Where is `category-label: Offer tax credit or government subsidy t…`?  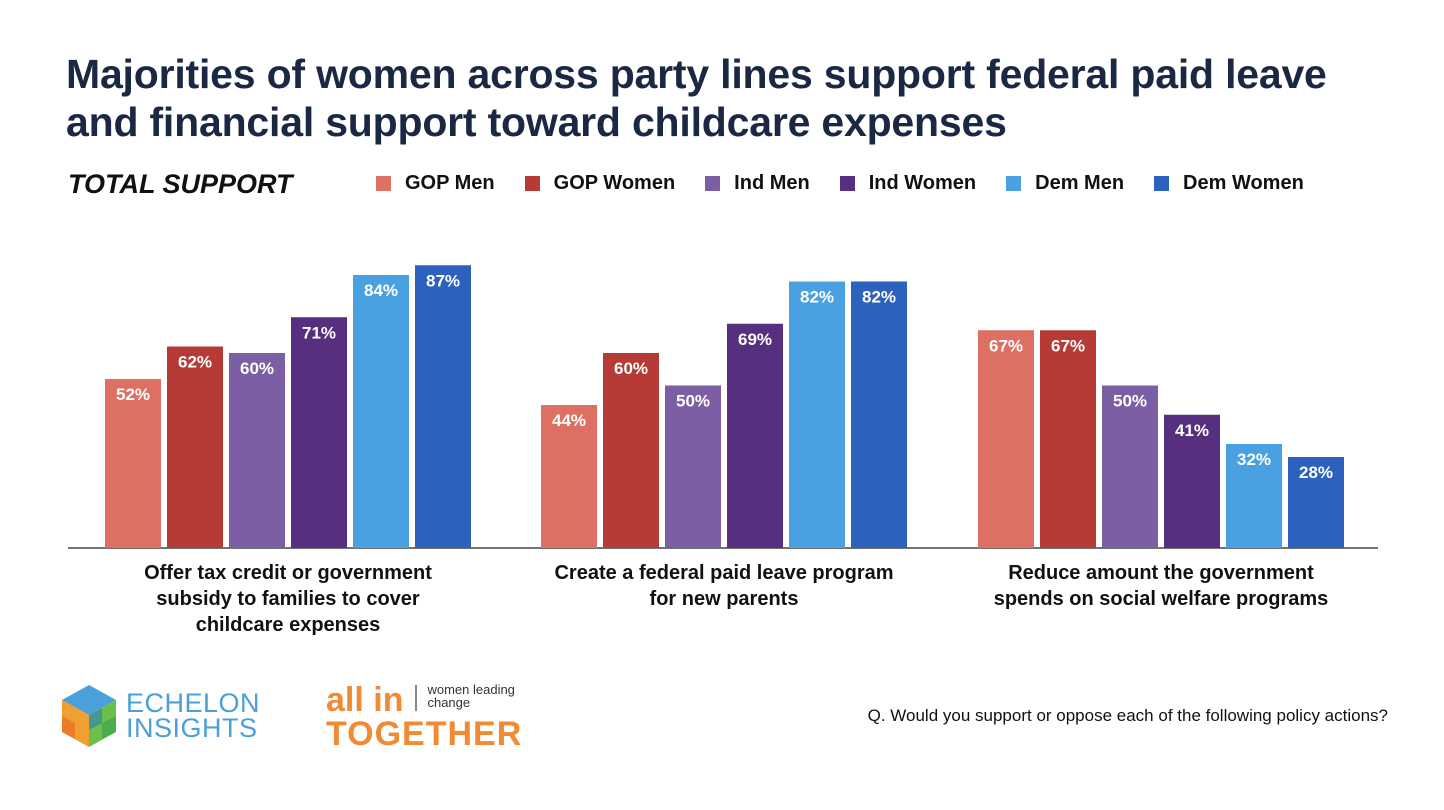
category-label: Offer tax credit or government subsidy t… is located at coordinates (288, 599).